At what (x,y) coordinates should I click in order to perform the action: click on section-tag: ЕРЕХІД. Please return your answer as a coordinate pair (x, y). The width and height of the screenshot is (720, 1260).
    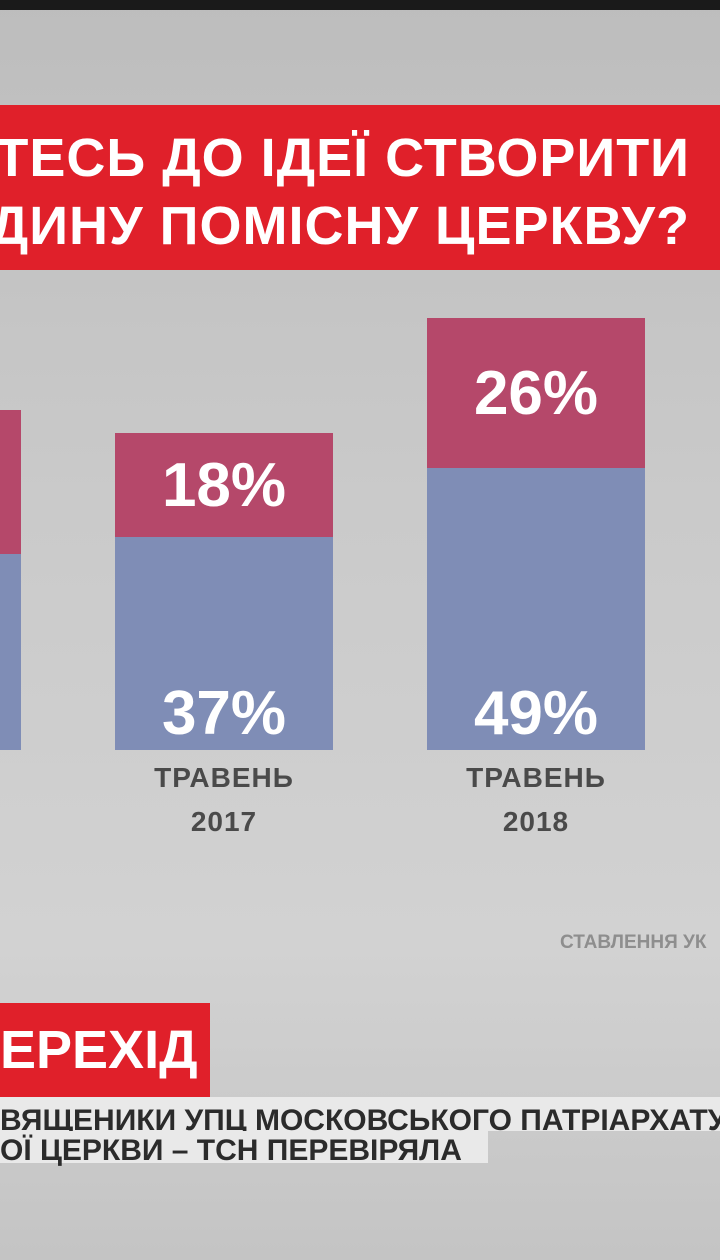
    Looking at the image, I should click on (105, 1050).